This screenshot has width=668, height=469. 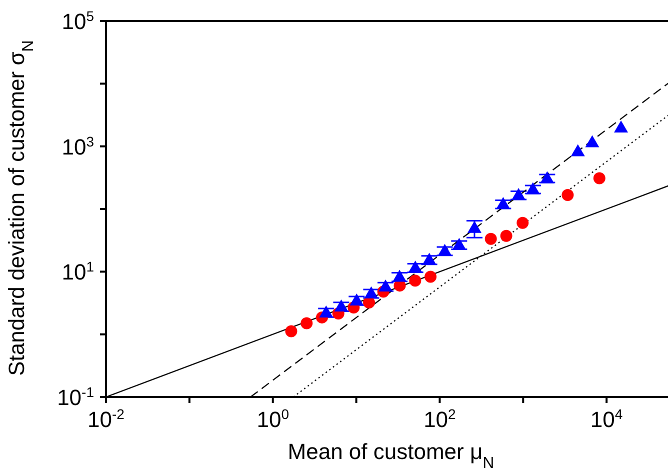 I want to click on x-tick-label: 10$^{0}$, so click(x=273, y=419).